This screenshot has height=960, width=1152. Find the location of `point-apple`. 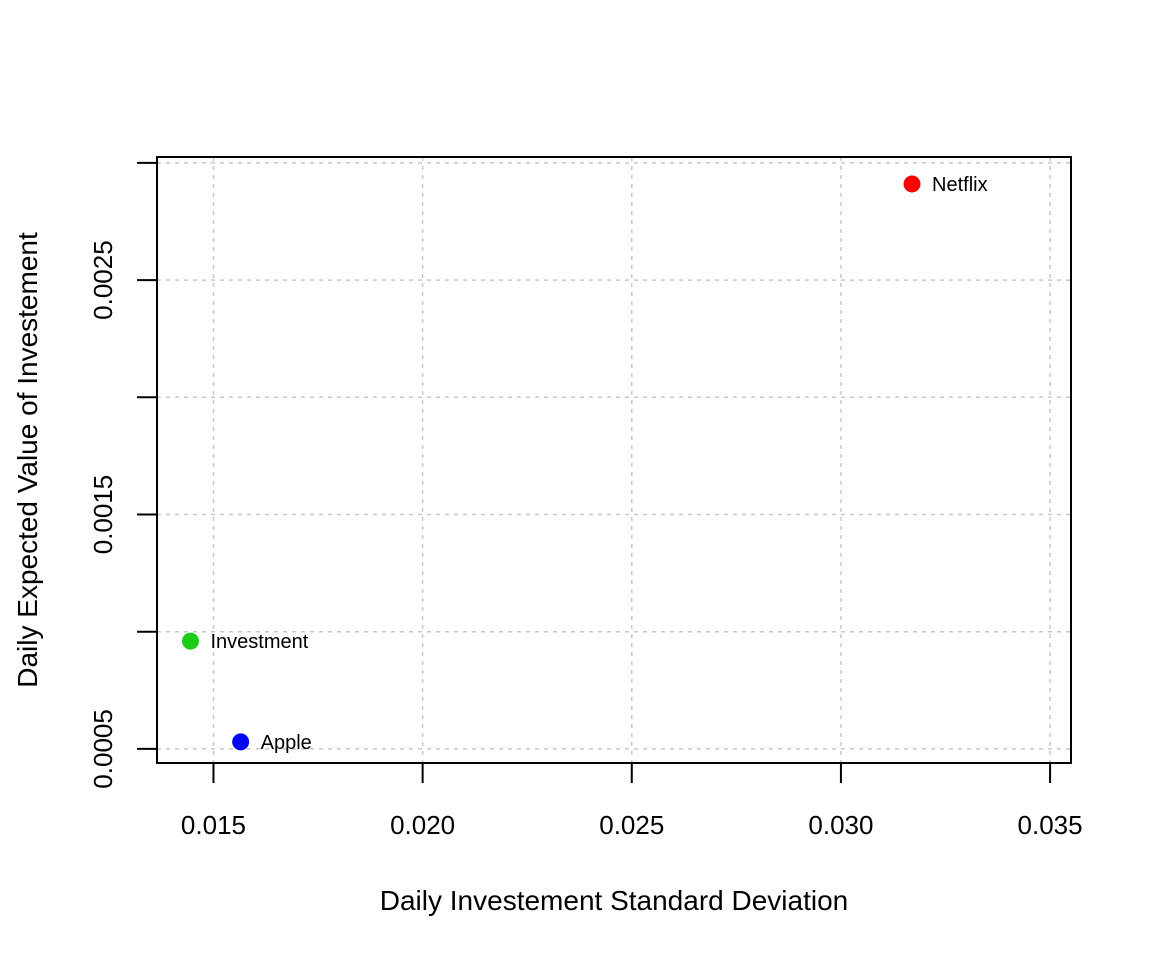

point-apple is located at coordinates (241, 742).